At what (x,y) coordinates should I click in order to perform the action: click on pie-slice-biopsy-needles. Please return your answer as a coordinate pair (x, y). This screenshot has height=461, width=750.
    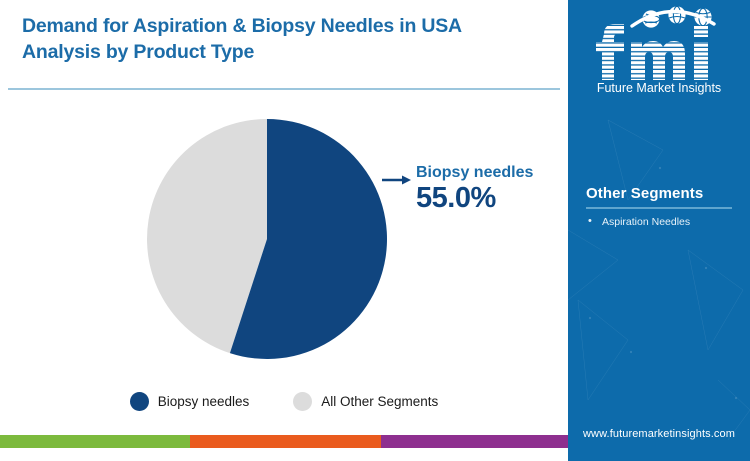
    Looking at the image, I should click on (308, 239).